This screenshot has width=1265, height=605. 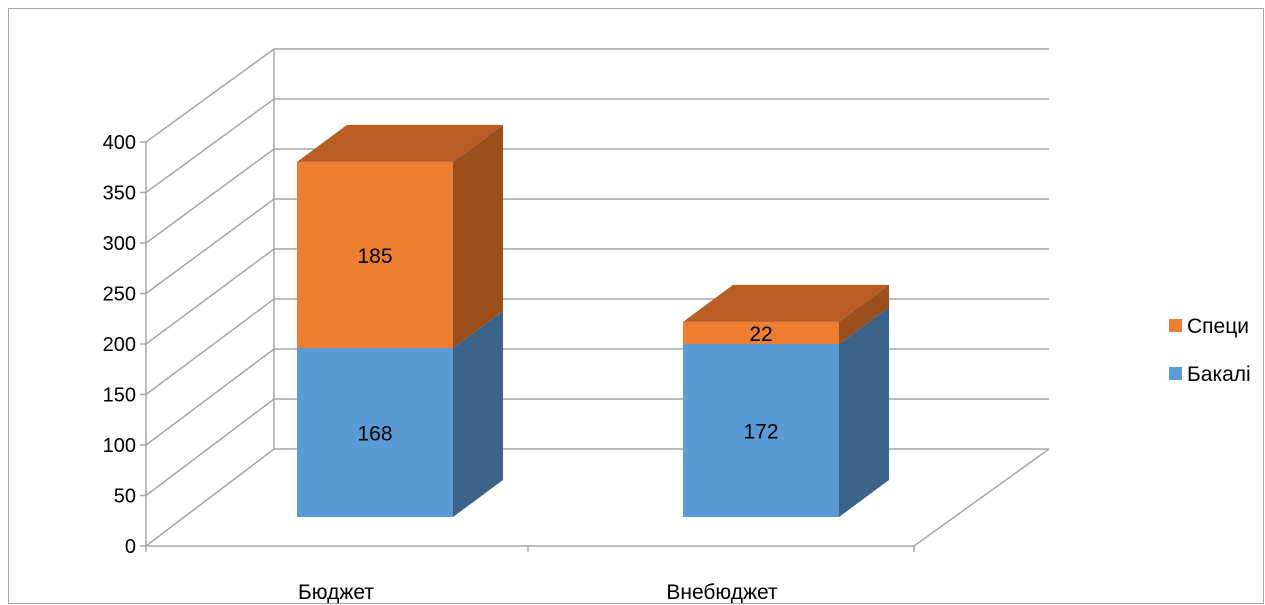 I want to click on data-label-0-1: 185, so click(x=374, y=256).